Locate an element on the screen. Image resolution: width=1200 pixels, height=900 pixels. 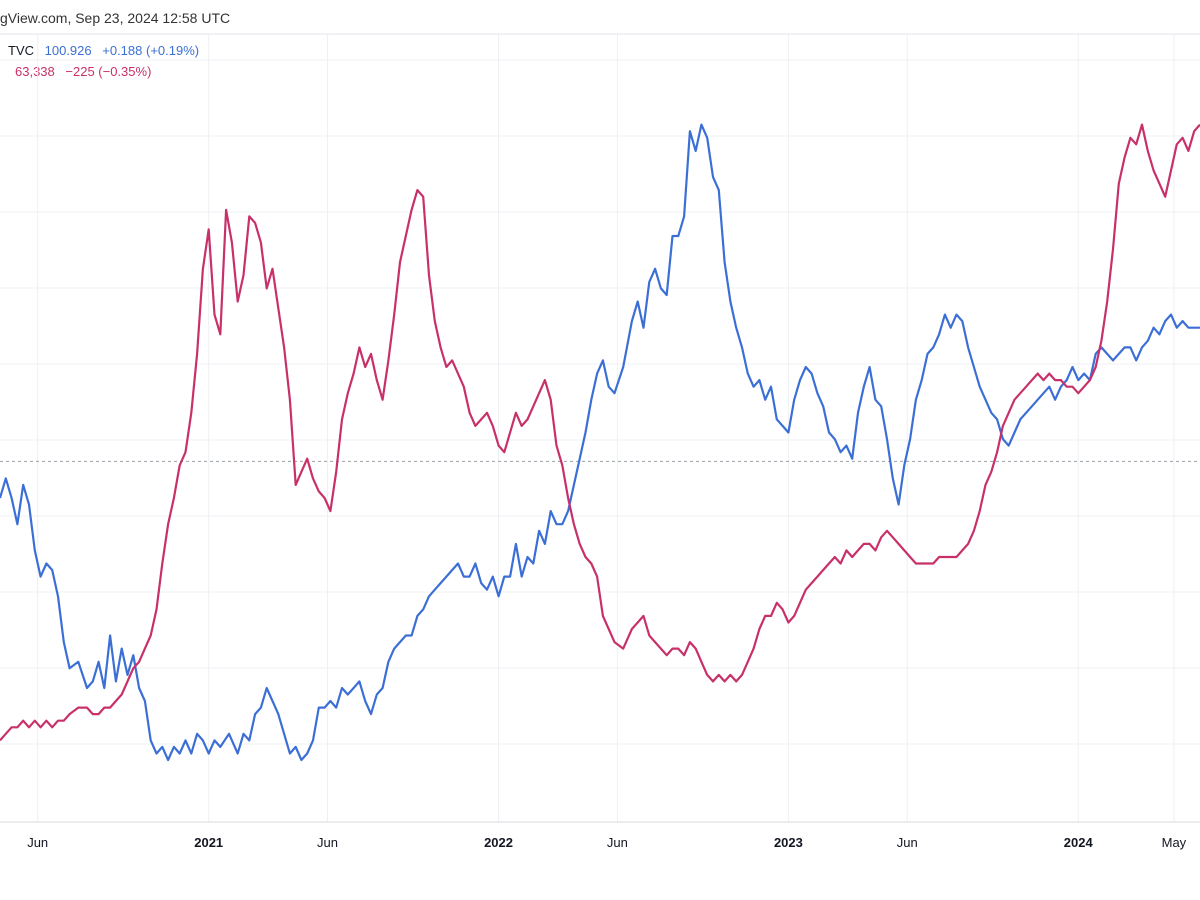
x-axis-ticks: Jun 2021 Jun 2022 Jun 2023 Jun 2024 May is located at coordinates (606, 842).